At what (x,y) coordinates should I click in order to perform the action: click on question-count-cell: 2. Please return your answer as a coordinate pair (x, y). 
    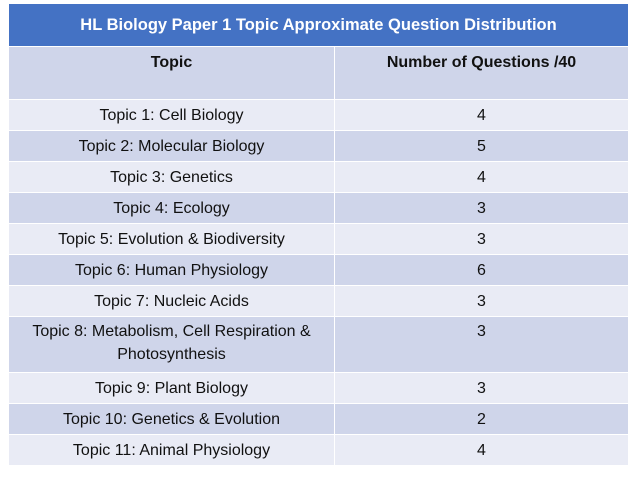
    Looking at the image, I should click on (481, 419).